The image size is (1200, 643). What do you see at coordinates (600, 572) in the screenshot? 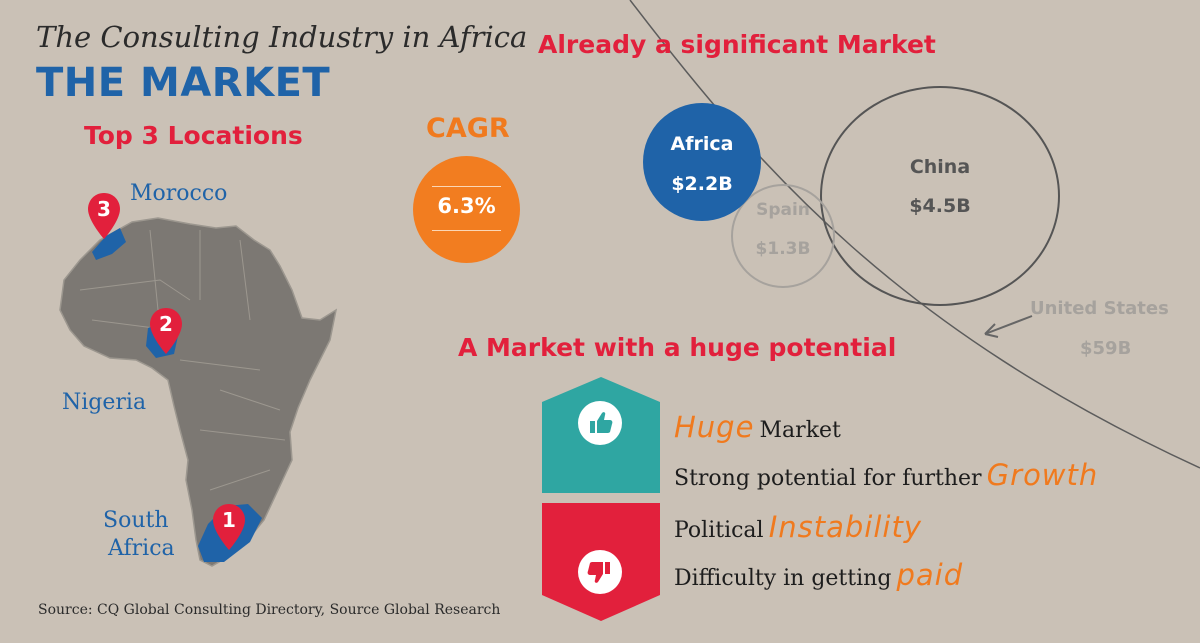
I see `thumbs-down-icon` at bounding box center [600, 572].